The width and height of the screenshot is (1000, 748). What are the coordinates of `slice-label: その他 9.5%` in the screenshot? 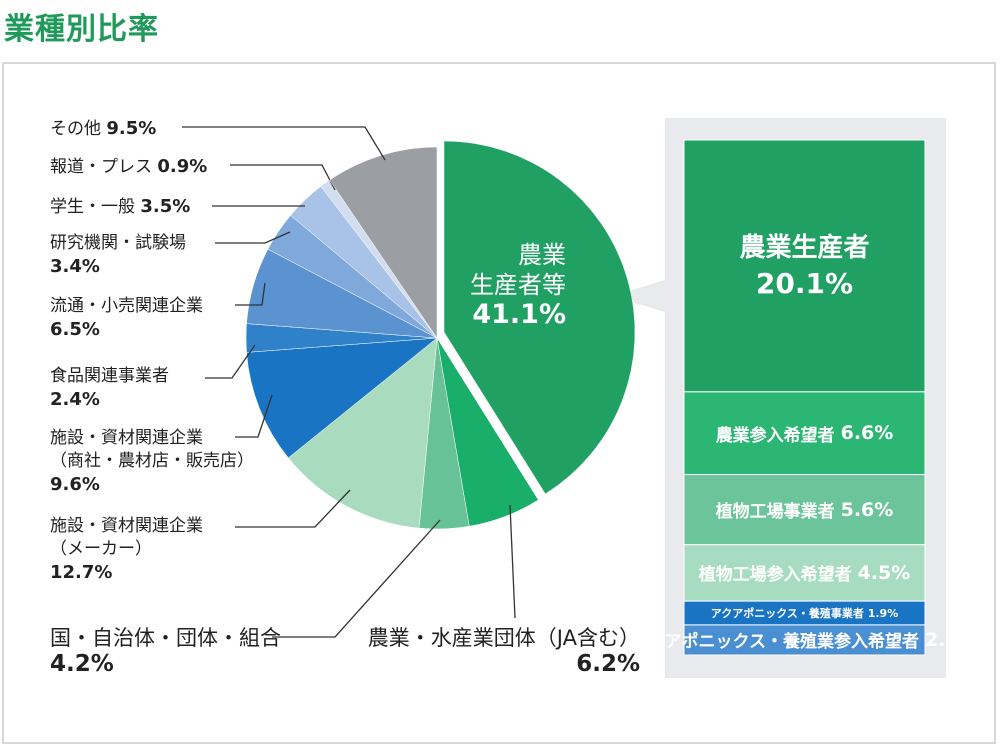 It's located at (103, 129).